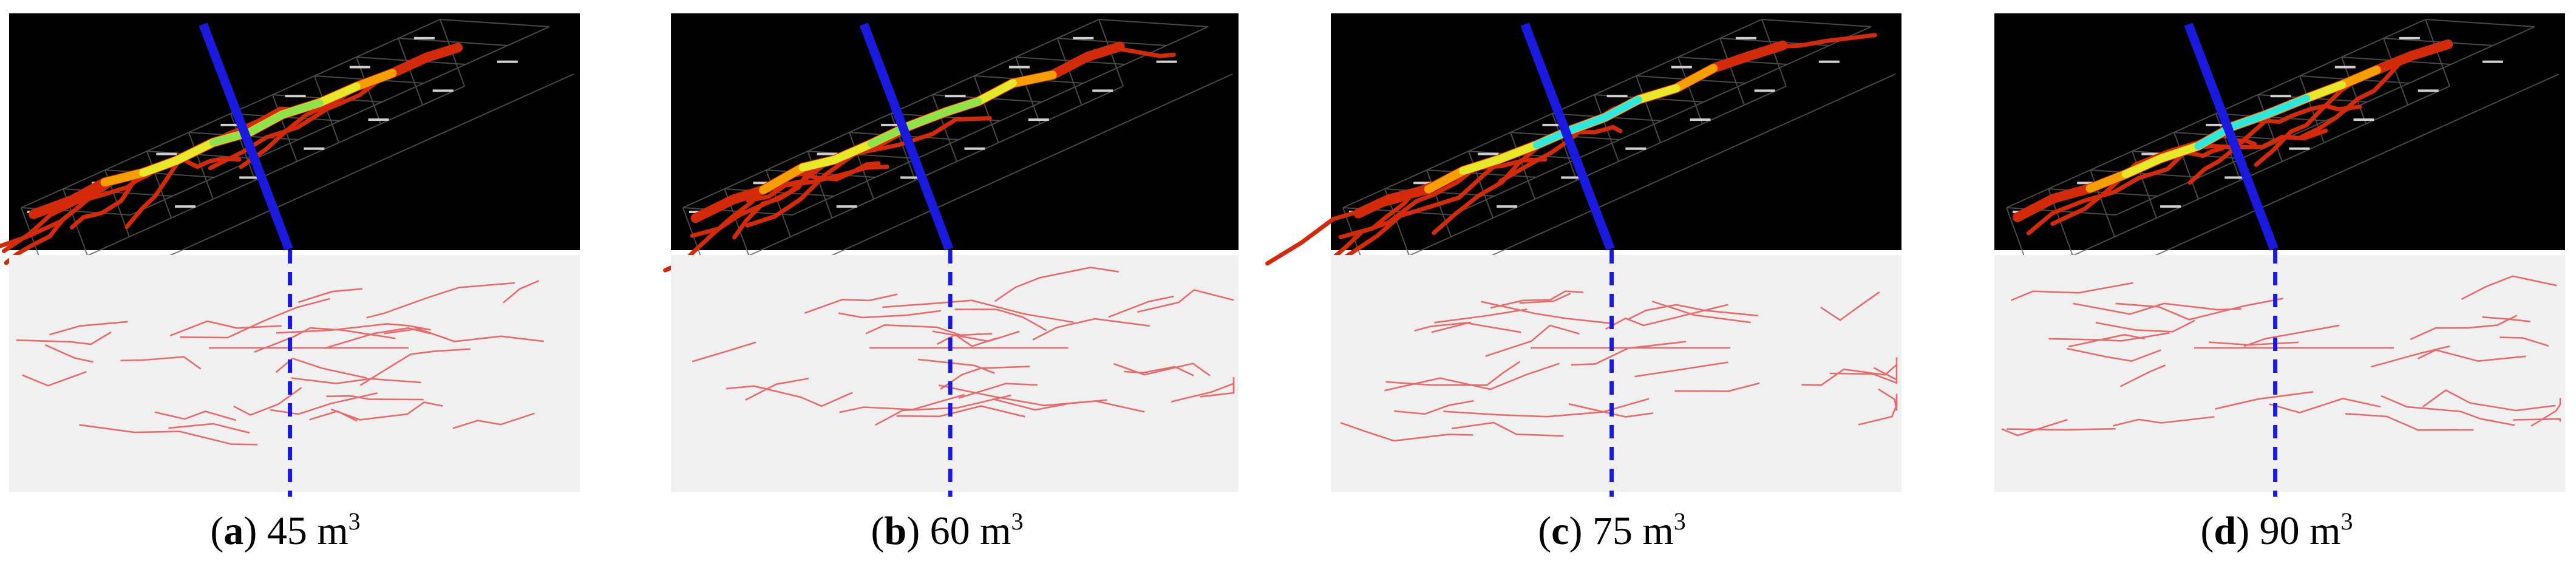 This screenshot has height=575, width=2576. I want to click on caption-open: (, so click(878, 531).